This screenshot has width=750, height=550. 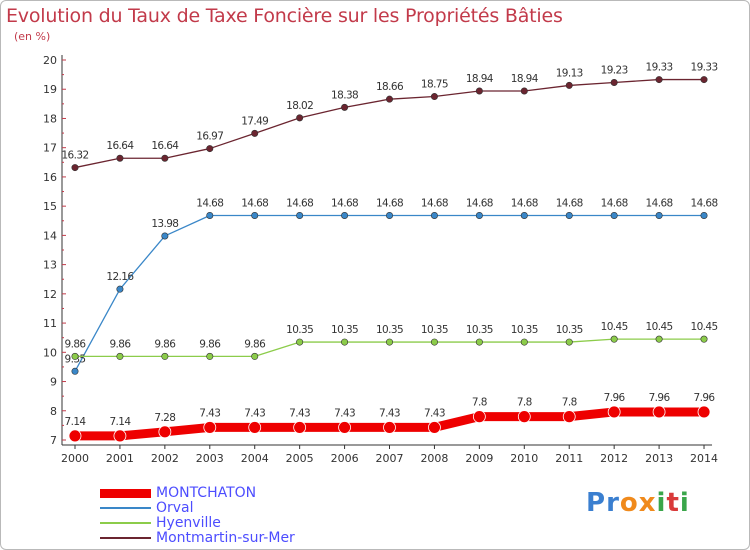 What do you see at coordinates (614, 458) in the screenshot?
I see `x-tick-label: 2012` at bounding box center [614, 458].